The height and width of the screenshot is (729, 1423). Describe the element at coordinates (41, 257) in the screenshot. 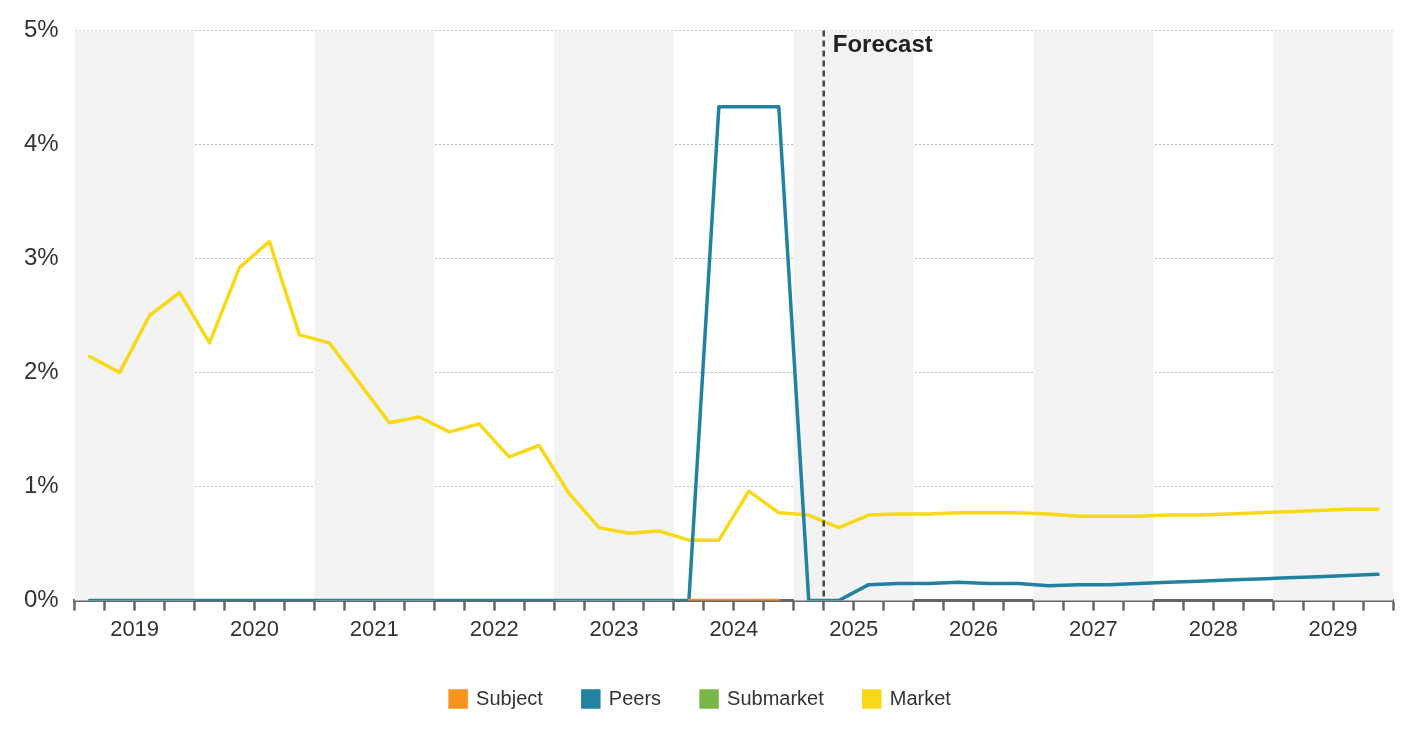

I see `y-tick-label: 3%` at that location.